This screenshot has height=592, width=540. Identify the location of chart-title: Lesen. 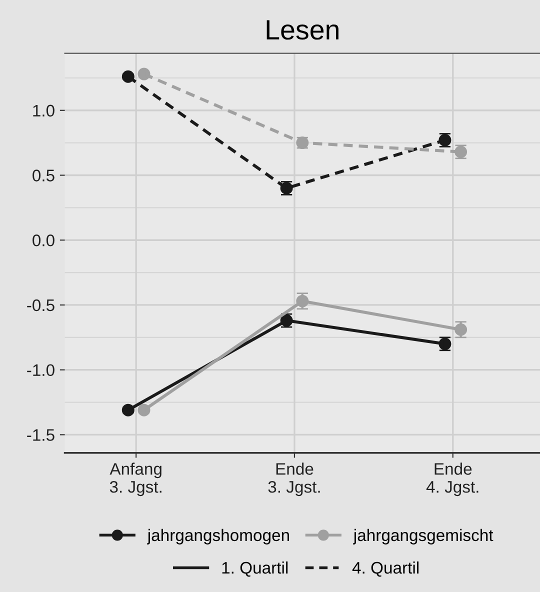
(302, 30).